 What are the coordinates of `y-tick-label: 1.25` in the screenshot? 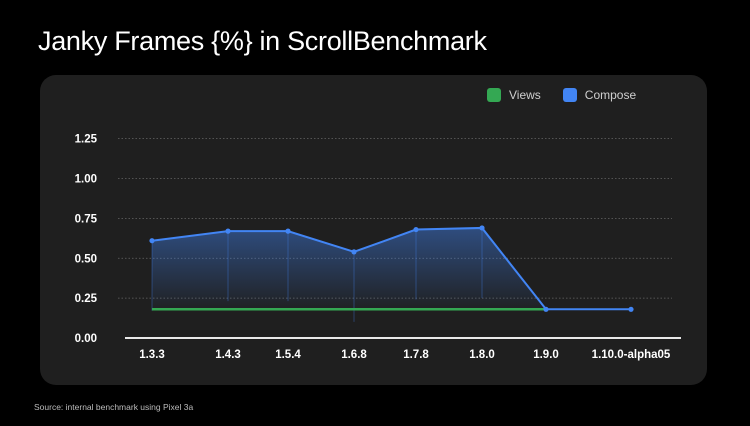 It's located at (86, 140).